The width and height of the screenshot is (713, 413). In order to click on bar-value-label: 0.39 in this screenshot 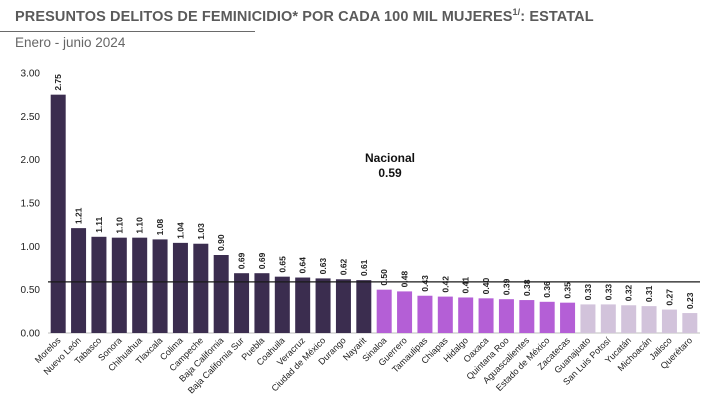, I will do `click(506, 286)`.